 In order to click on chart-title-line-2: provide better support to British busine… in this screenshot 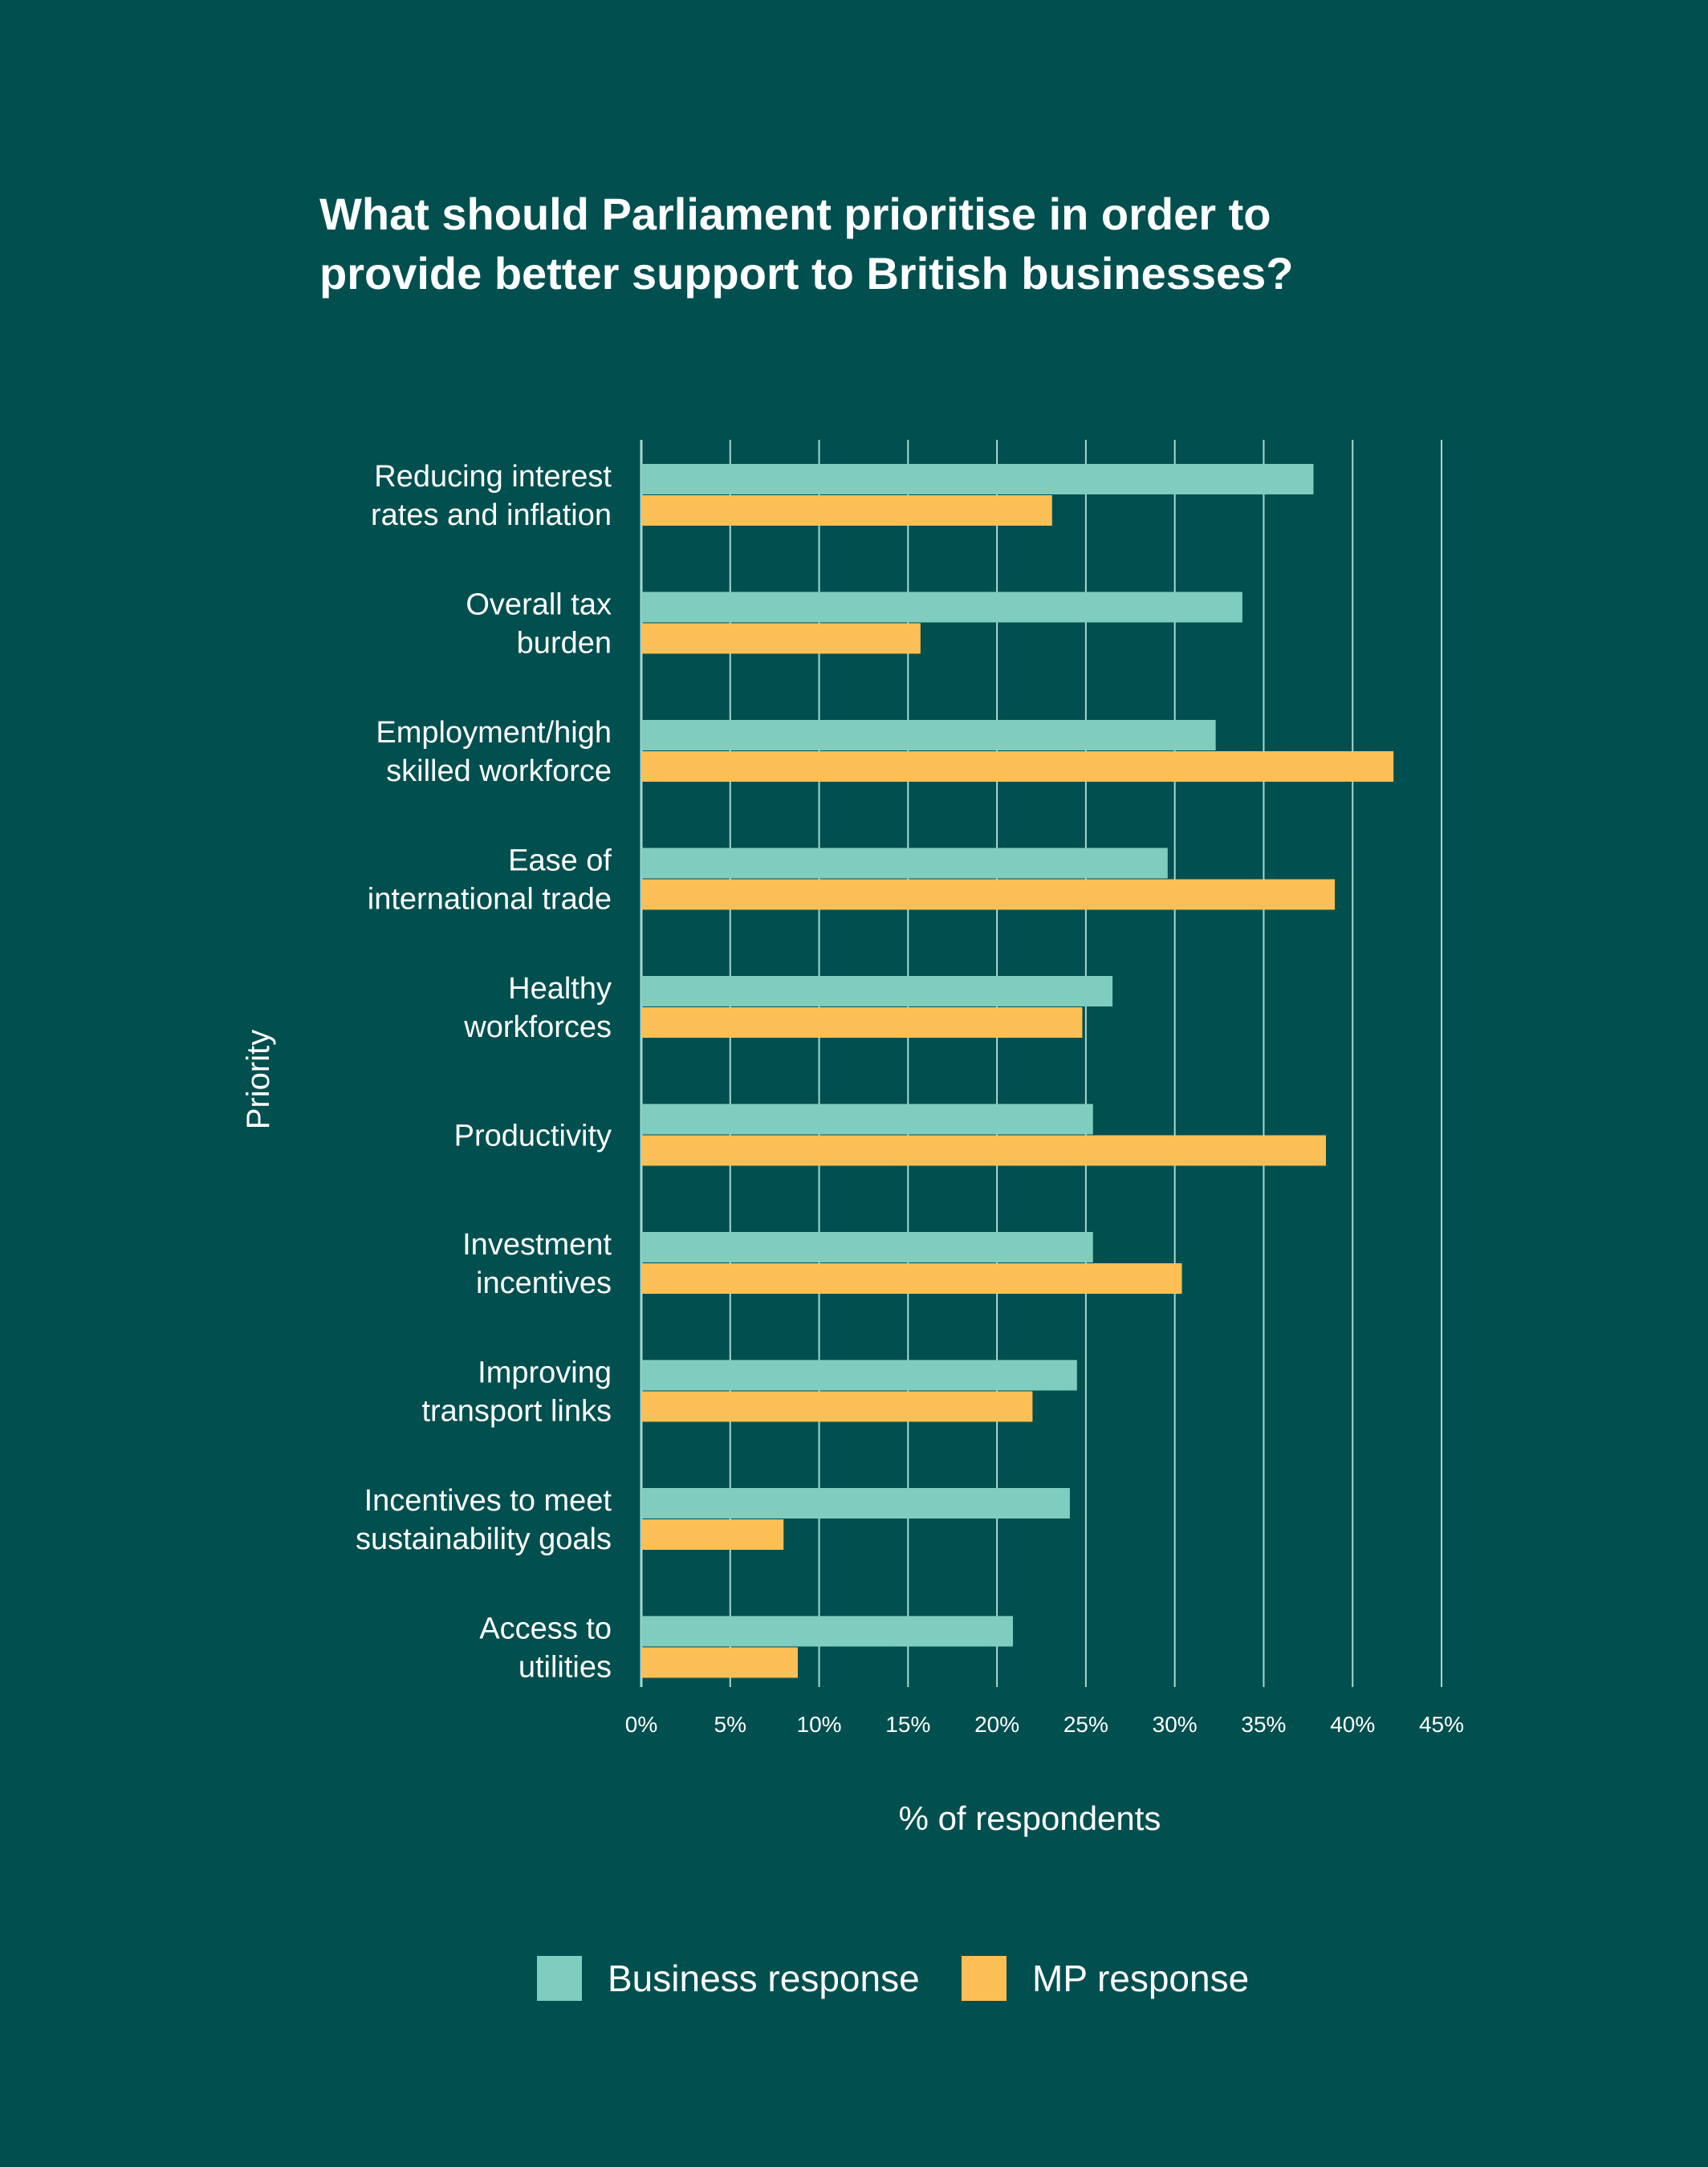, I will do `click(807, 274)`.